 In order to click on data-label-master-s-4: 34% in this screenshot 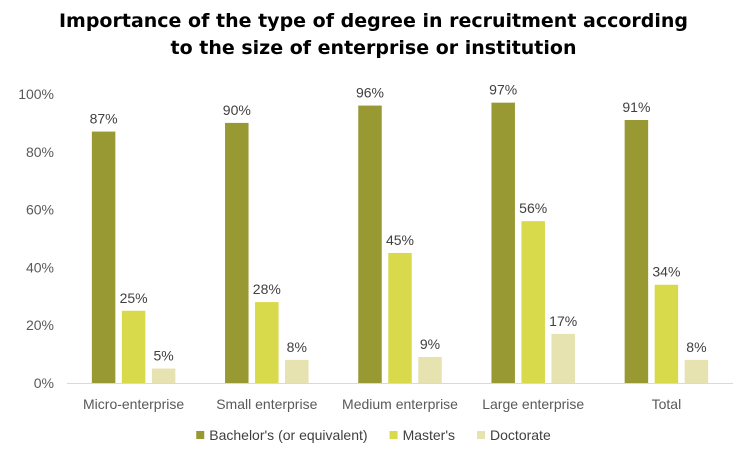, I will do `click(666, 272)`.